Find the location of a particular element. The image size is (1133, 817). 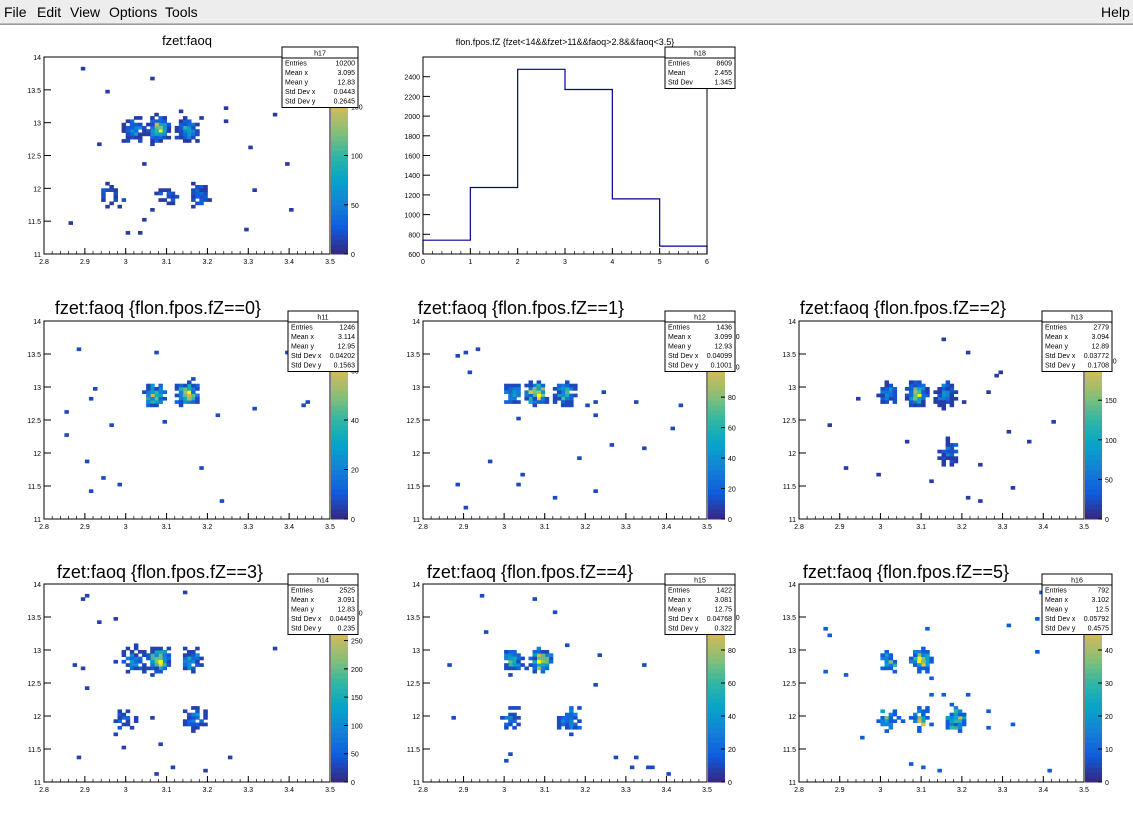

y-tick-label: 1600 is located at coordinates (412, 157).